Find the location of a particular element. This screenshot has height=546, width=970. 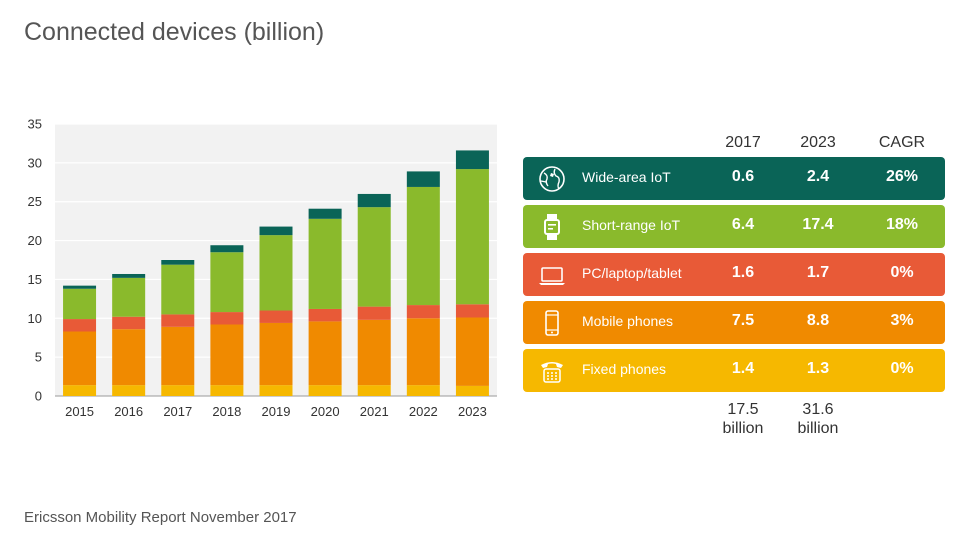

value-cagr: 3% is located at coordinates (902, 320).